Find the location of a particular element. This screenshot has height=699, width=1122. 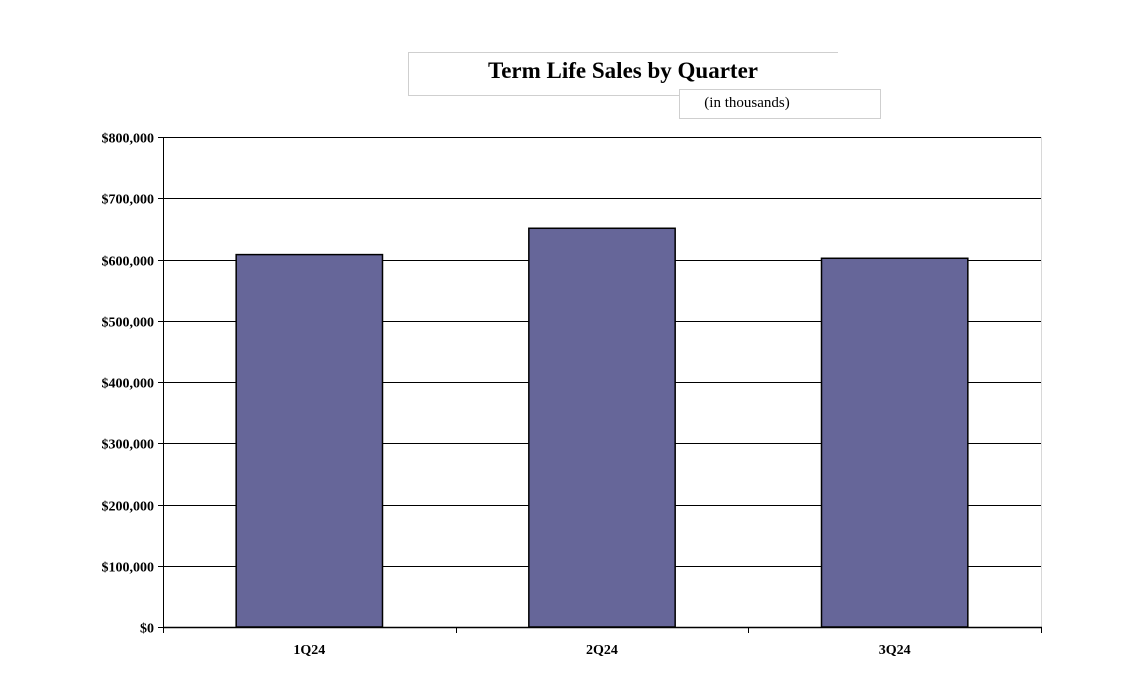

y-tick-label: $200,000 is located at coordinates (128, 507).